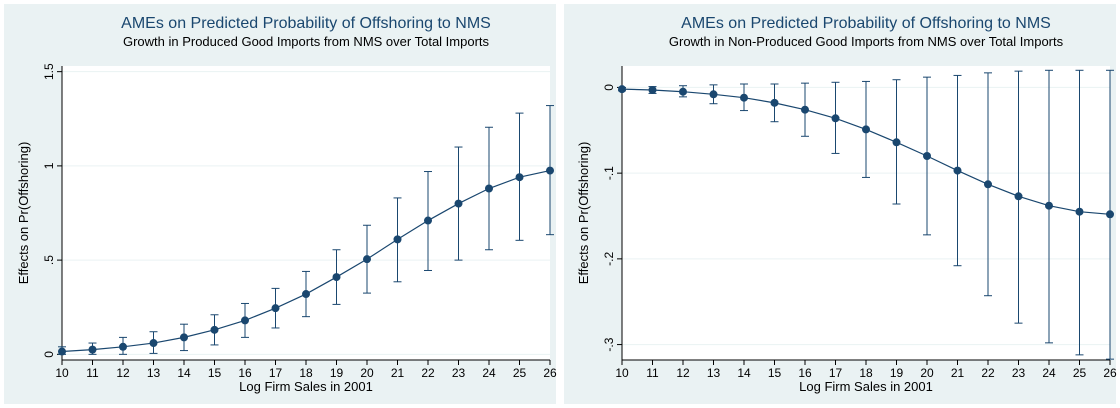 The image size is (1120, 408). What do you see at coordinates (49, 165) in the screenshot?
I see `y-tick-label: 1` at bounding box center [49, 165].